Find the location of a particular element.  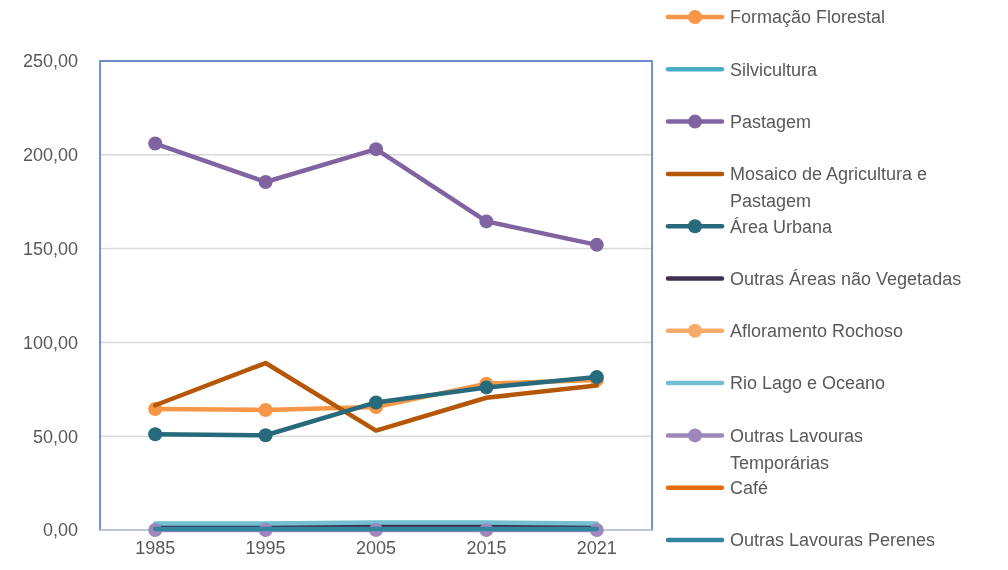

y-tick-label: 150,00 is located at coordinates (50, 248).